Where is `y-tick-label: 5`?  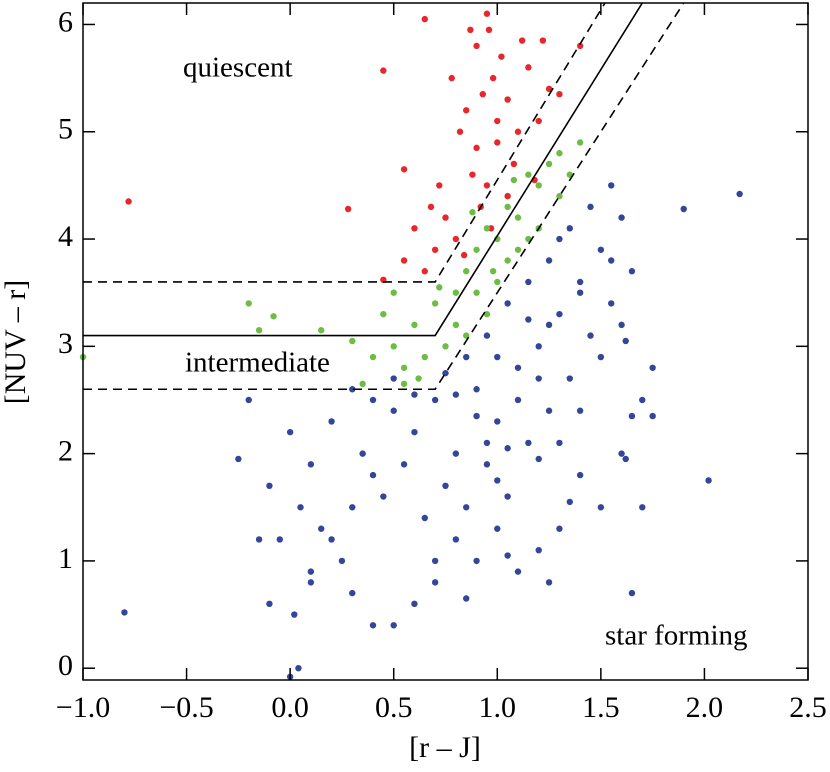 y-tick-label: 5 is located at coordinates (65, 129).